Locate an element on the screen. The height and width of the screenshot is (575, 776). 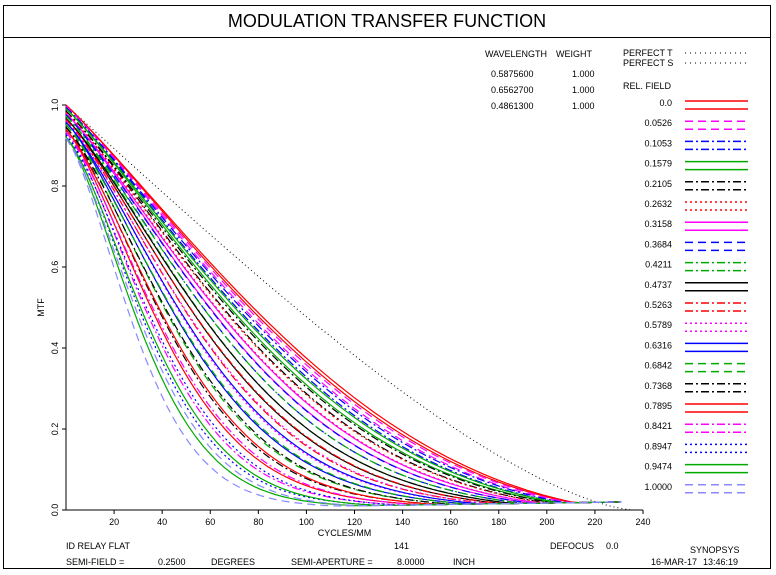
program-name: SYNOPSYS is located at coordinates (715, 550).